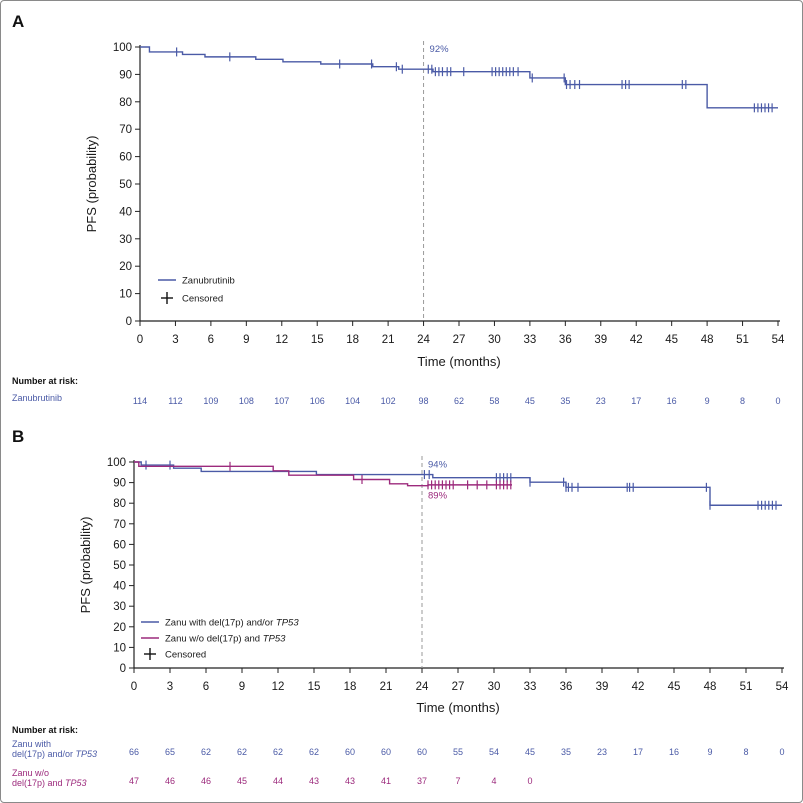  I want to click on y-axis-title: PFS (probability), so click(91, 184).